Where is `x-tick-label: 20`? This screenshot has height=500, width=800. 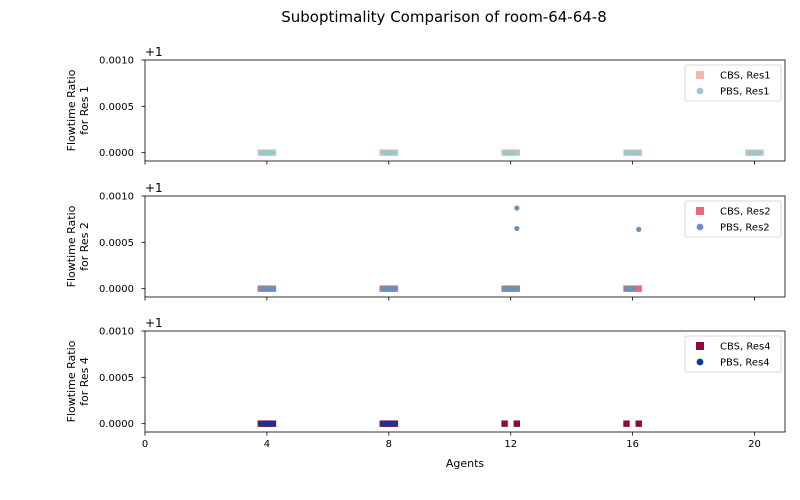
x-tick-label: 20 is located at coordinates (754, 444).